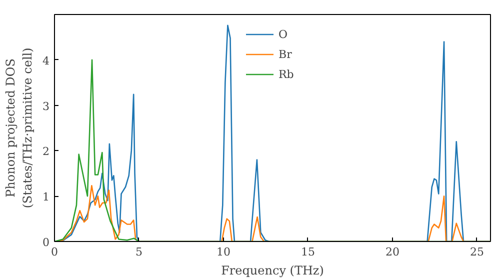  What do you see at coordinates (285, 54) in the screenshot?
I see `legend-label: Br` at bounding box center [285, 54].